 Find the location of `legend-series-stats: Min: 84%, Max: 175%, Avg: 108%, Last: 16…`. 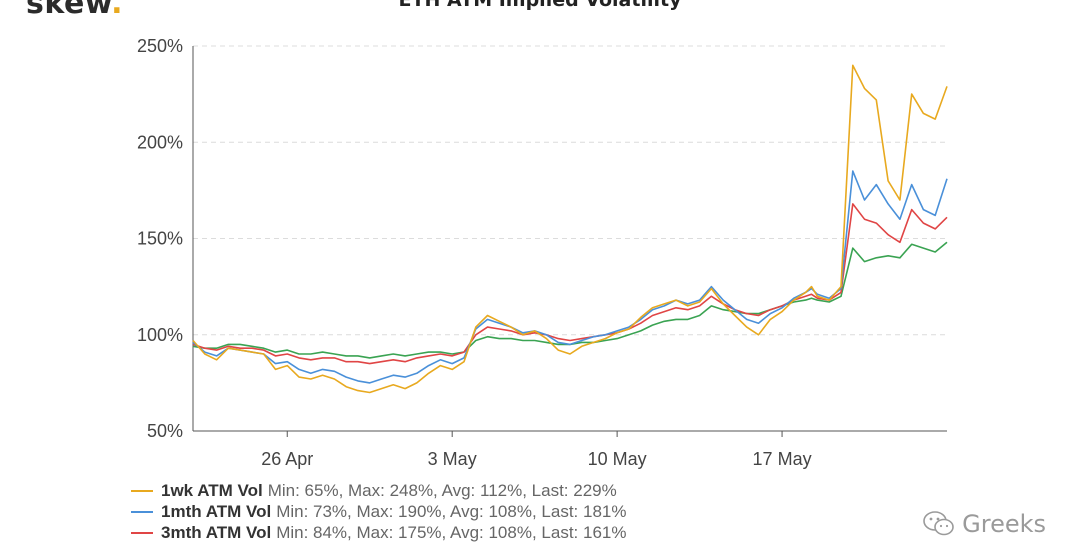

legend-series-stats: Min: 84%, Max: 175%, Avg: 108%, Last: 16… is located at coordinates (451, 532).